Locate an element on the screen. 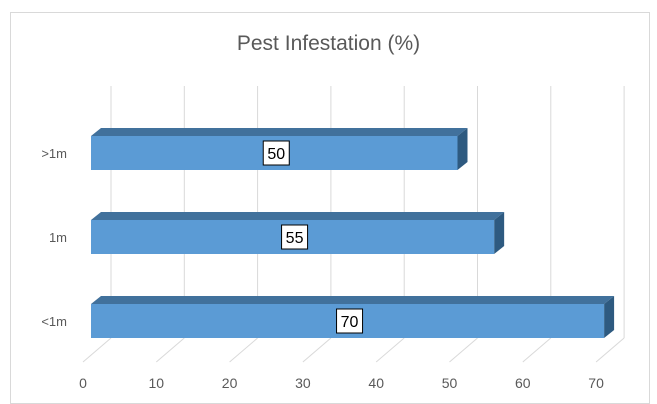  x-tick-label: 30 is located at coordinates (303, 383).